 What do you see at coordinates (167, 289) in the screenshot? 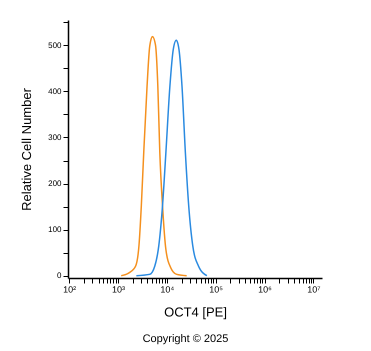
I see `x-tick-label: 10⁴` at bounding box center [167, 289].